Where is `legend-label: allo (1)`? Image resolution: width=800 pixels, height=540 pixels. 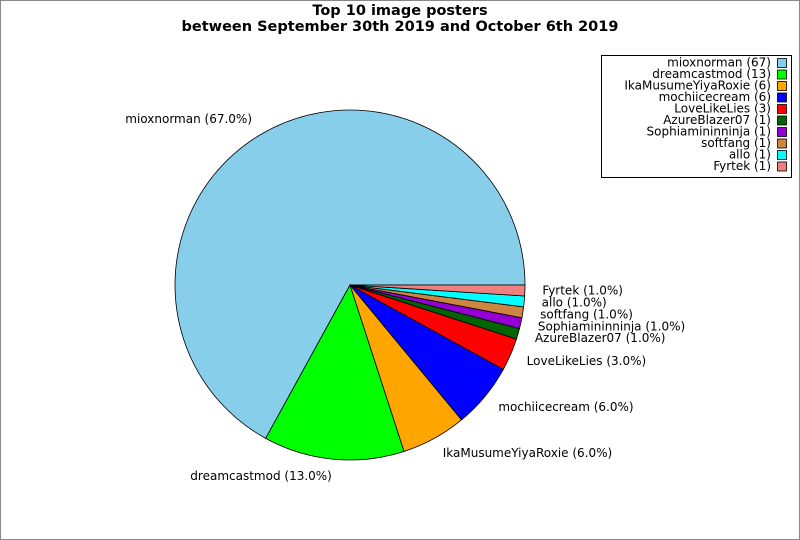
legend-label: allo (1) is located at coordinates (750, 155).